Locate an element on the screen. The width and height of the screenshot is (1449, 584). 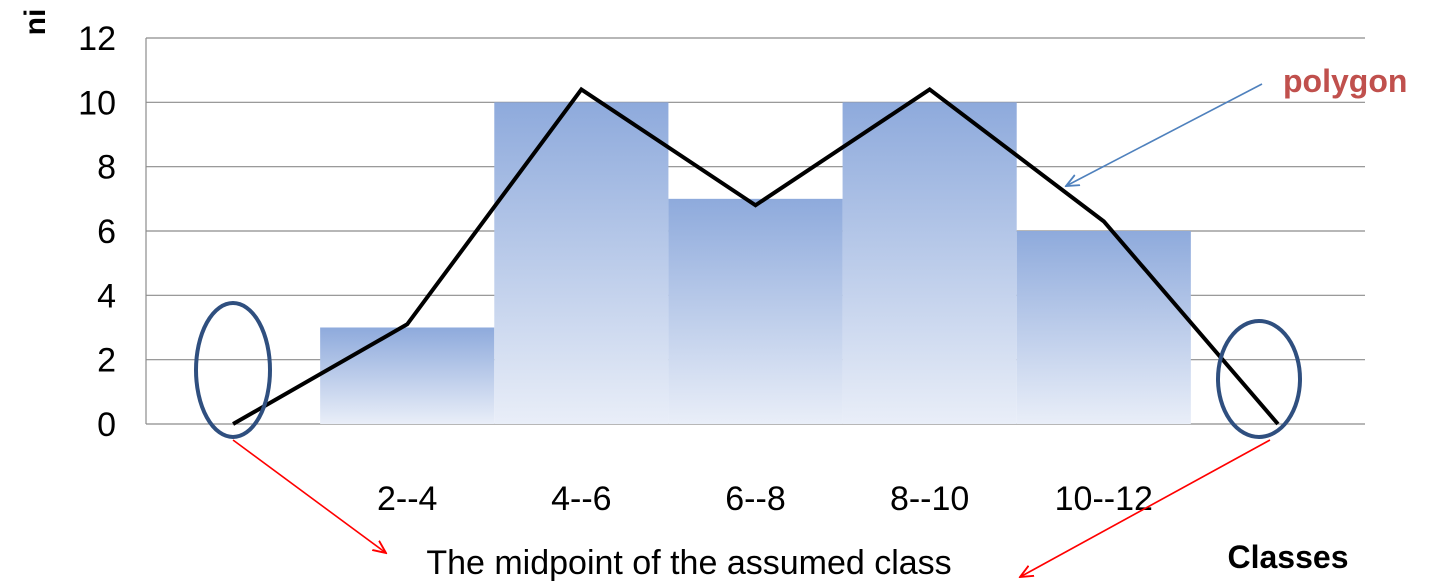
y-tick-label: 4 is located at coordinates (106, 296).